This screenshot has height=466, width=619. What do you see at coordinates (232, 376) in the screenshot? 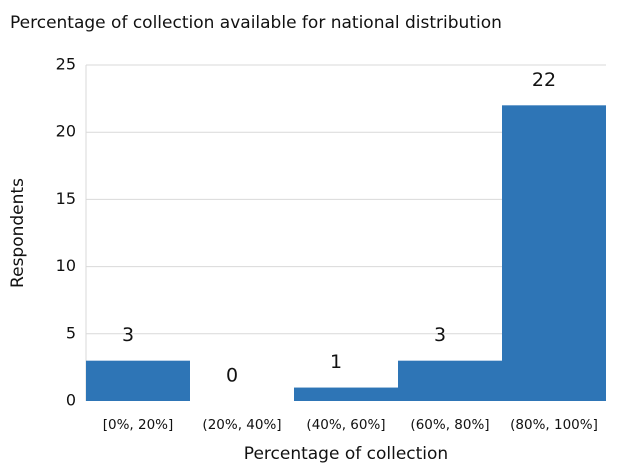
I see `data-label: 0` at bounding box center [232, 376].